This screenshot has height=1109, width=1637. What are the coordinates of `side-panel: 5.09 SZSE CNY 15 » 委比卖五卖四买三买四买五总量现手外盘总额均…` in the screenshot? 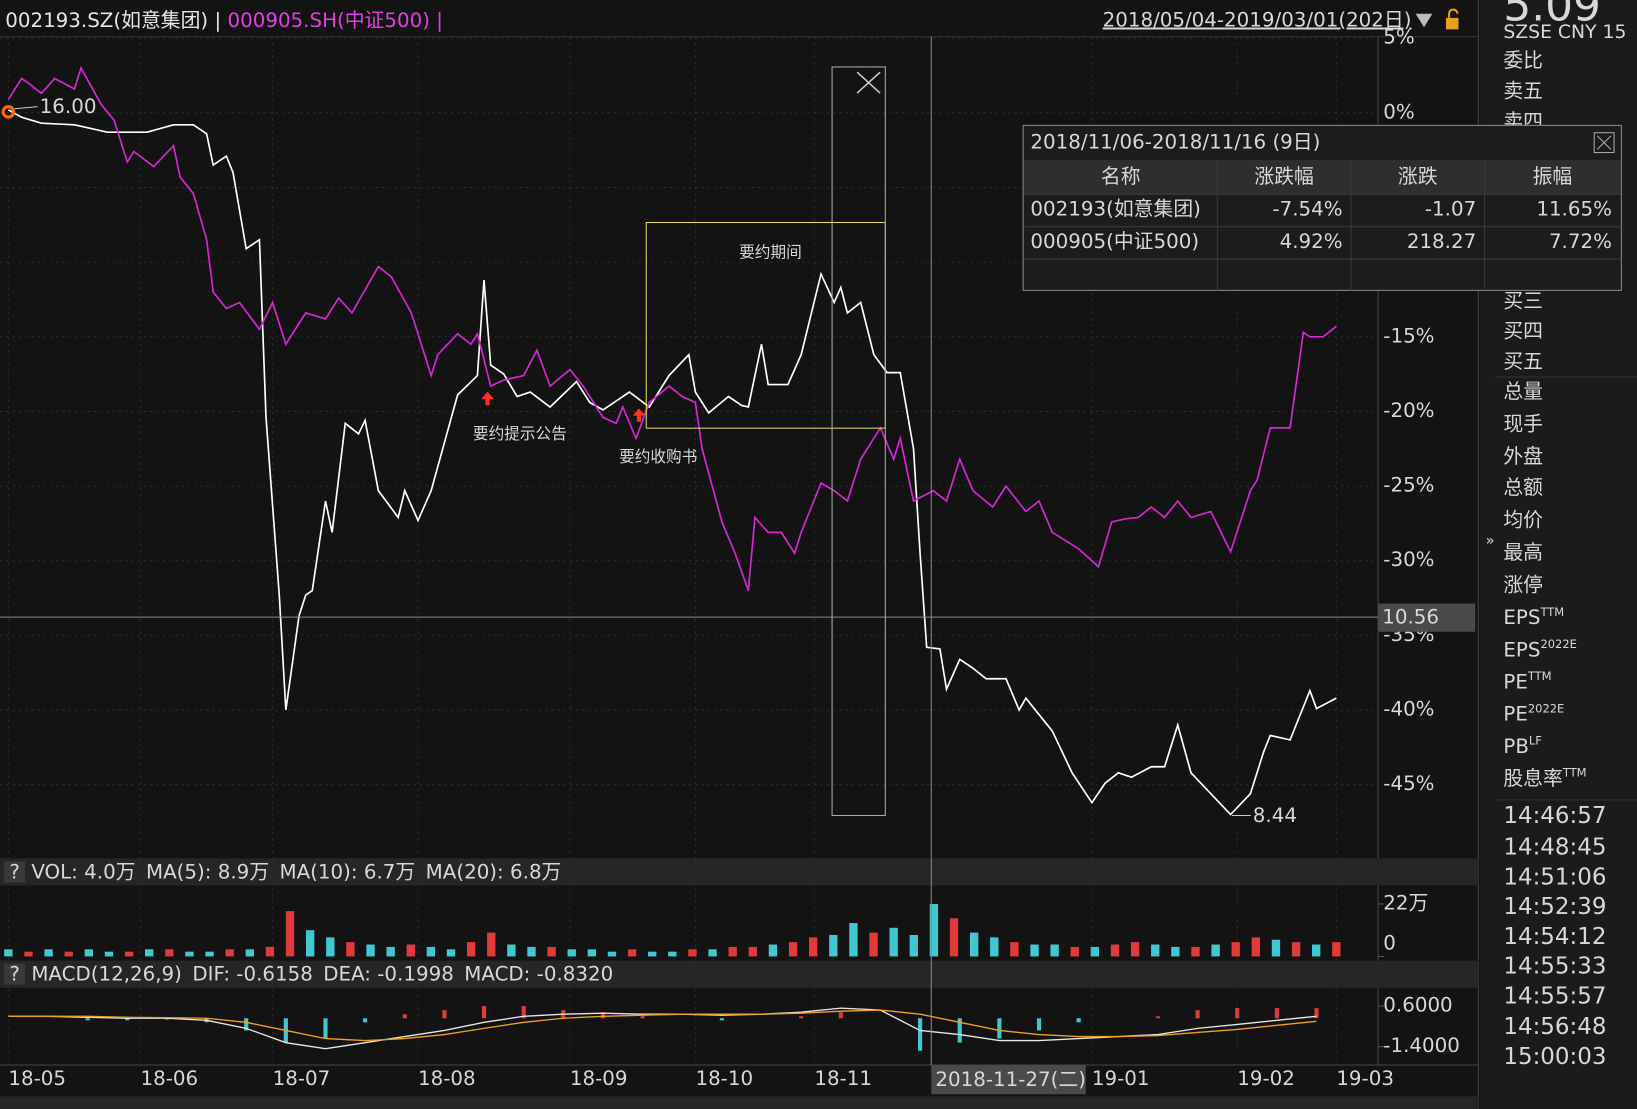 It's located at (1561, 535).